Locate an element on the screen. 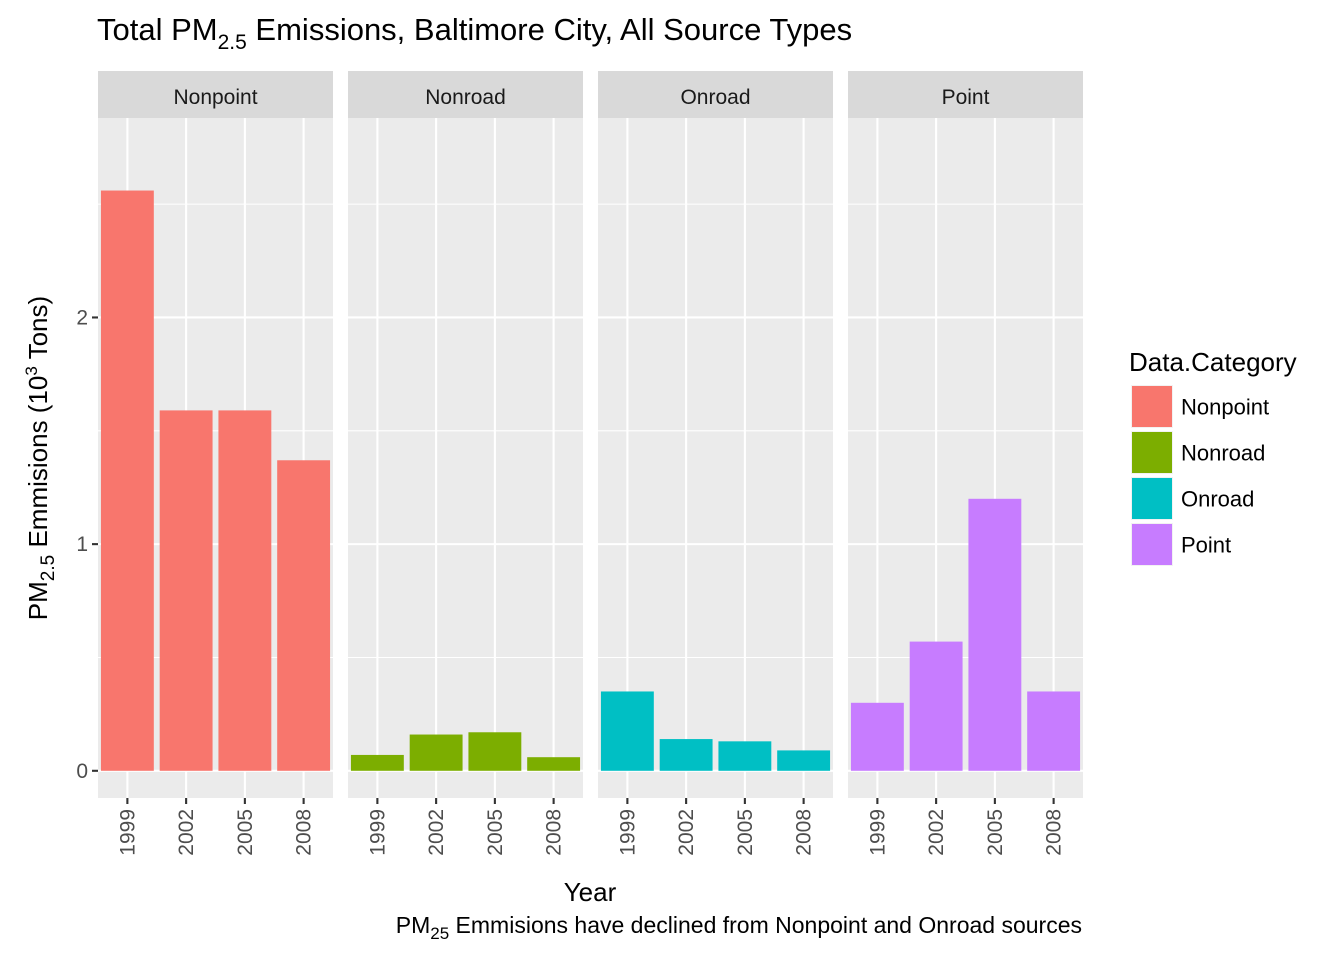 The height and width of the screenshot is (960, 1344). facet-strip-label: Nonroad is located at coordinates (465, 97).